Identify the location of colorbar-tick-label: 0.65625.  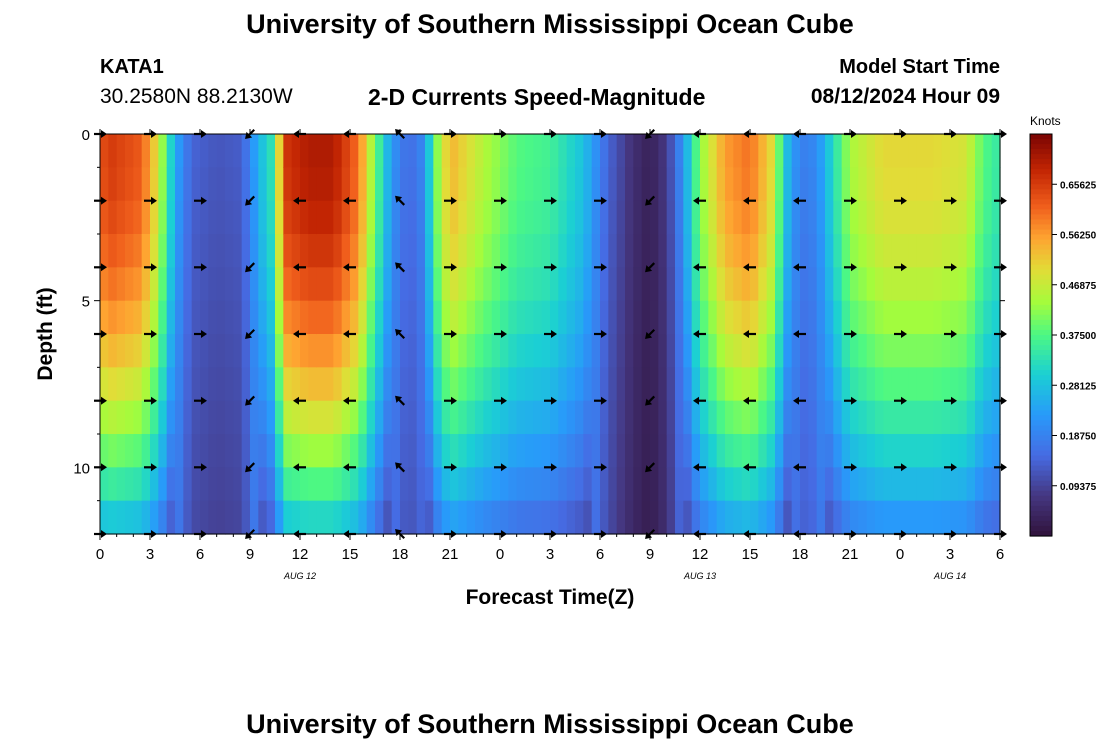
(1078, 185).